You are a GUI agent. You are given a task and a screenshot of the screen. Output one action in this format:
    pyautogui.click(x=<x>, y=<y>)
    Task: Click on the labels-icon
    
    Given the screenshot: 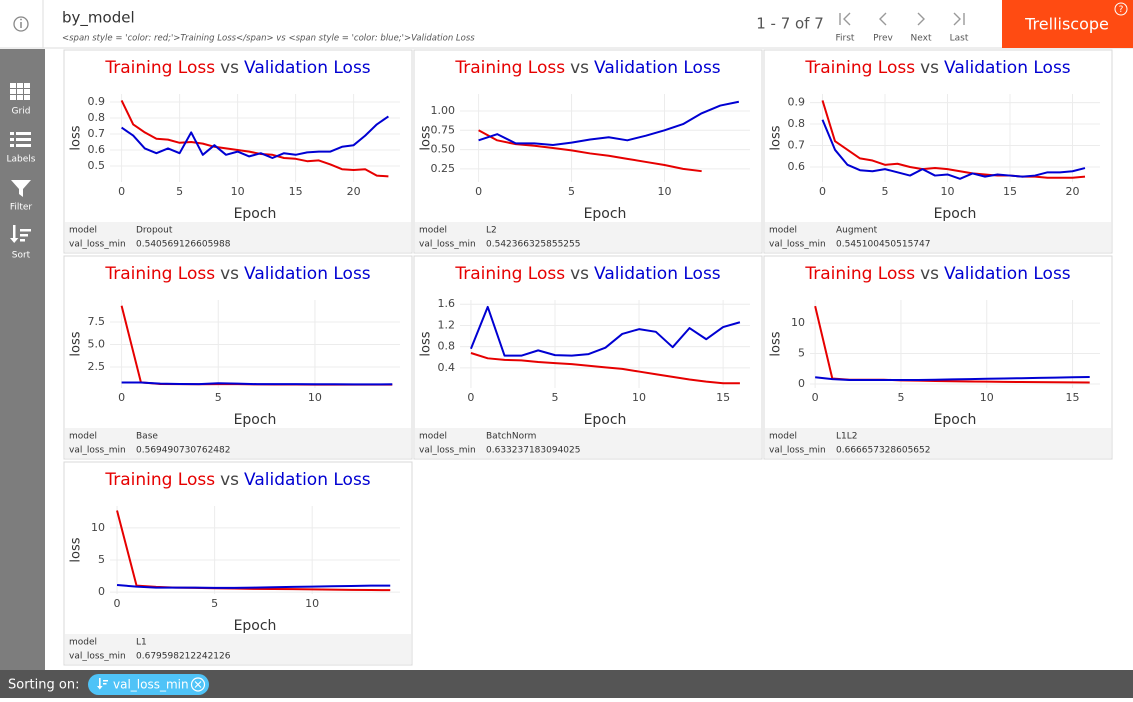 What is the action you would take?
    pyautogui.click(x=20, y=139)
    